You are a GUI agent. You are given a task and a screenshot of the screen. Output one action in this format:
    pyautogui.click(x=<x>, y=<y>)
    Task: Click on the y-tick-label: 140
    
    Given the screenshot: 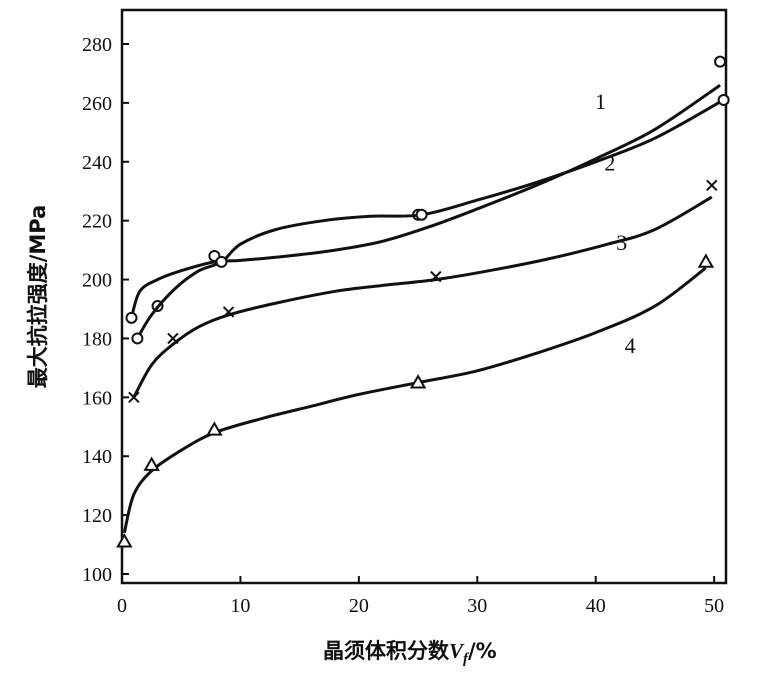 What is the action you would take?
    pyautogui.click(x=97, y=457)
    